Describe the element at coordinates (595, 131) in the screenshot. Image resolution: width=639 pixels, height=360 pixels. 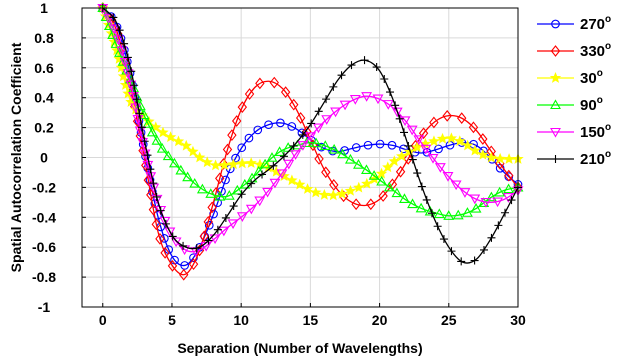
I see `legend-label: 150o` at that location.